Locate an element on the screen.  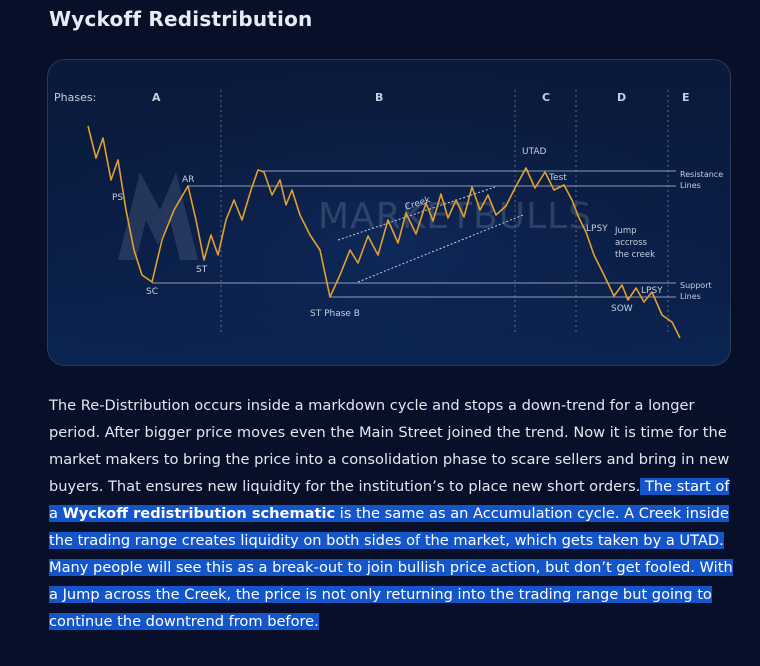
label-jump-3: the creek is located at coordinates (635, 255).